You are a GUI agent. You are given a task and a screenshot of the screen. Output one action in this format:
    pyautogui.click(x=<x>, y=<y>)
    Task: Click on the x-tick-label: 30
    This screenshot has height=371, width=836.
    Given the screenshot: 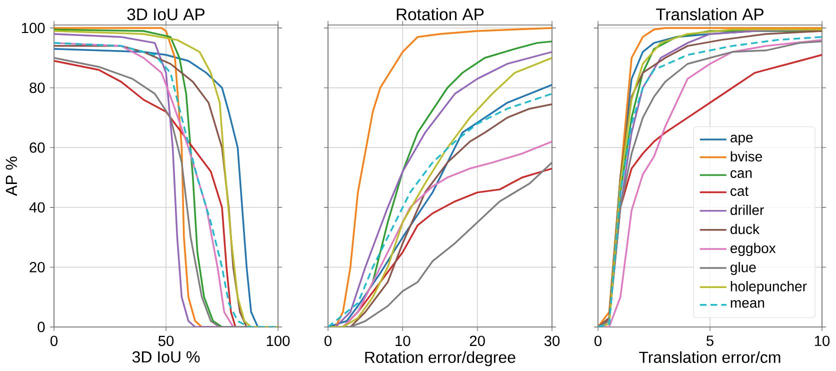 What is the action you would take?
    pyautogui.click(x=552, y=341)
    